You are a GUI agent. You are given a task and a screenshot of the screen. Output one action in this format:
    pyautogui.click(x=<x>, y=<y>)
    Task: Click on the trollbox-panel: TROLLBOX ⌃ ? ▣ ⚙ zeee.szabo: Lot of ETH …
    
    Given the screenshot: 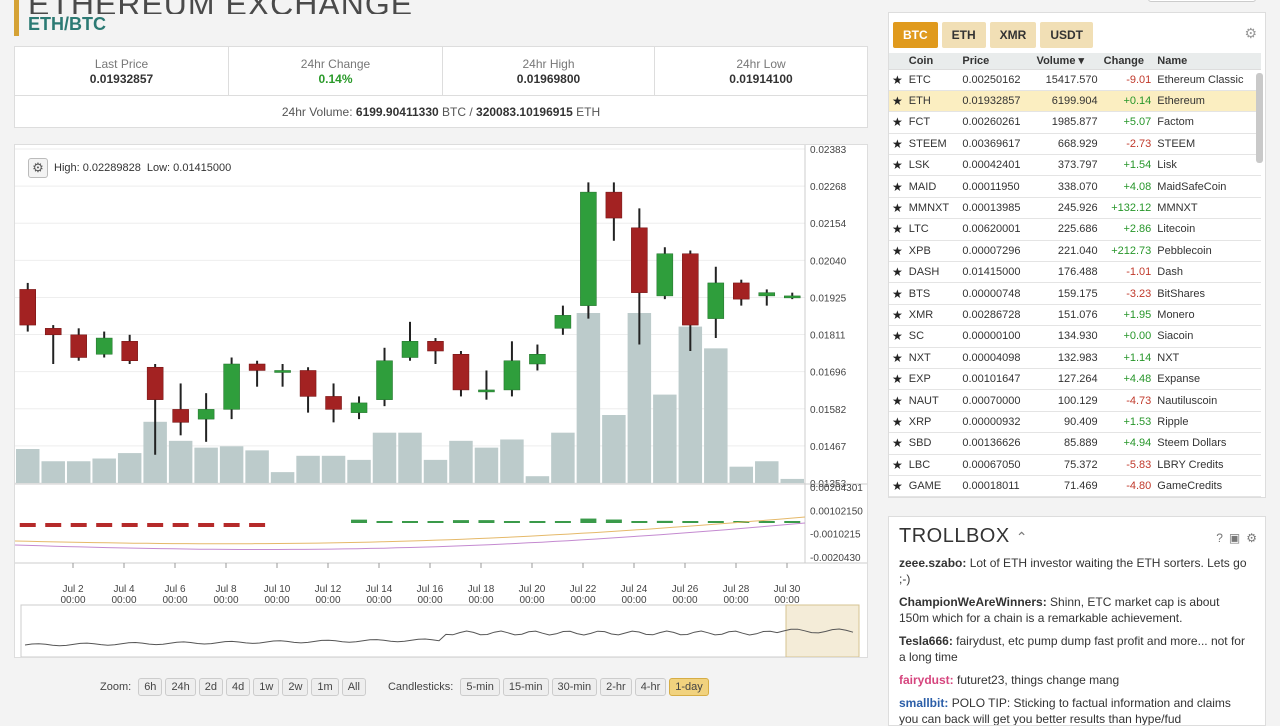 What is the action you would take?
    pyautogui.click(x=1077, y=621)
    